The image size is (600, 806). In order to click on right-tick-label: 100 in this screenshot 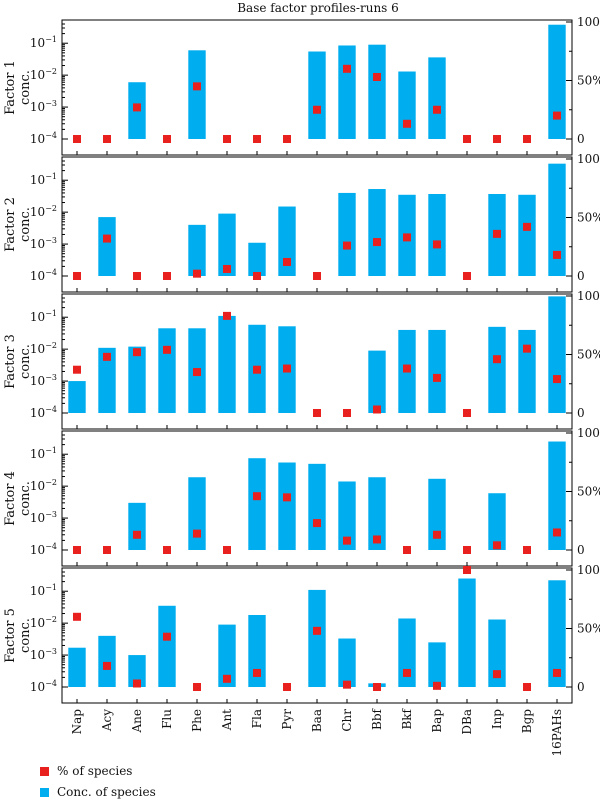, I will do `click(588, 570)`.